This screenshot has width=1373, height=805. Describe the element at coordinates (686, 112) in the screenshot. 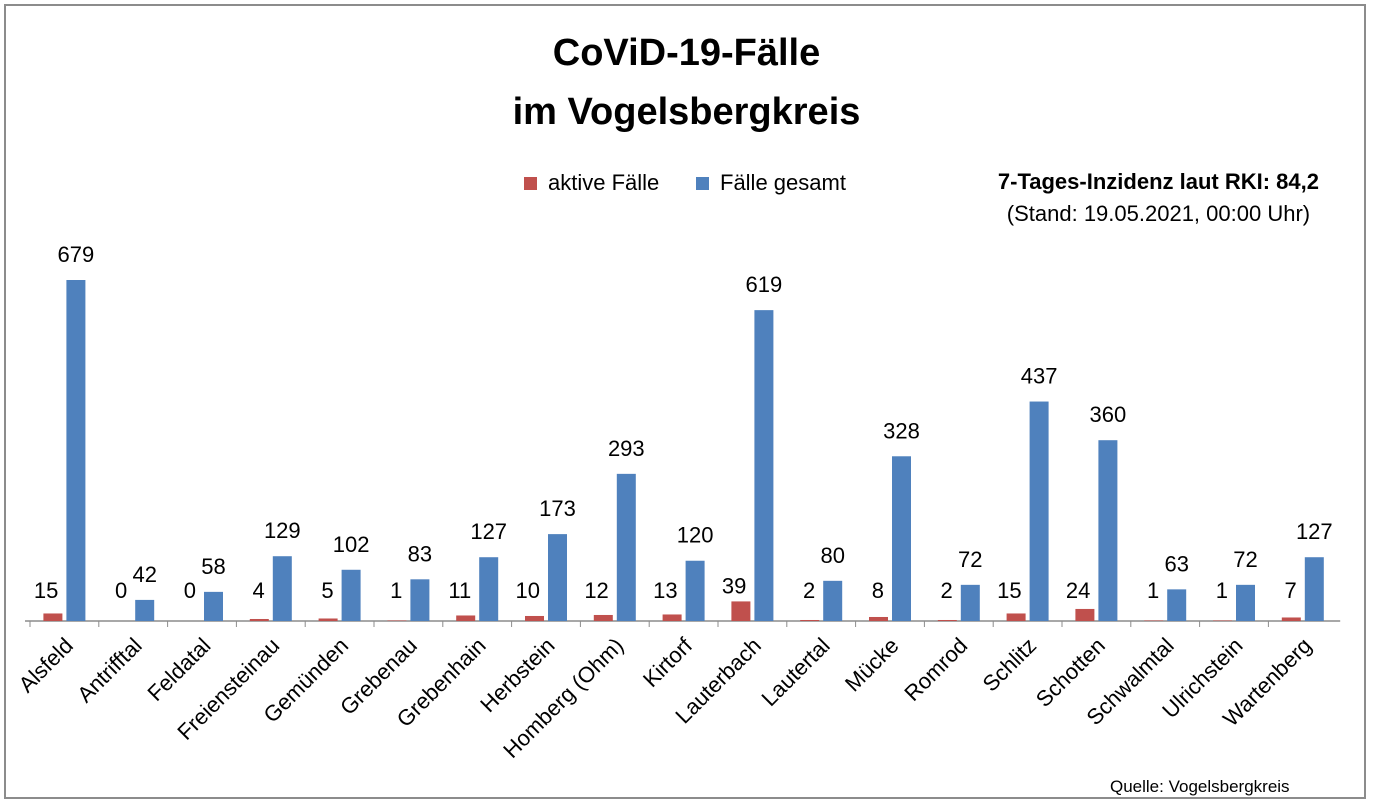

I see `chart-title-line-2: im Vogelsbergkreis` at that location.